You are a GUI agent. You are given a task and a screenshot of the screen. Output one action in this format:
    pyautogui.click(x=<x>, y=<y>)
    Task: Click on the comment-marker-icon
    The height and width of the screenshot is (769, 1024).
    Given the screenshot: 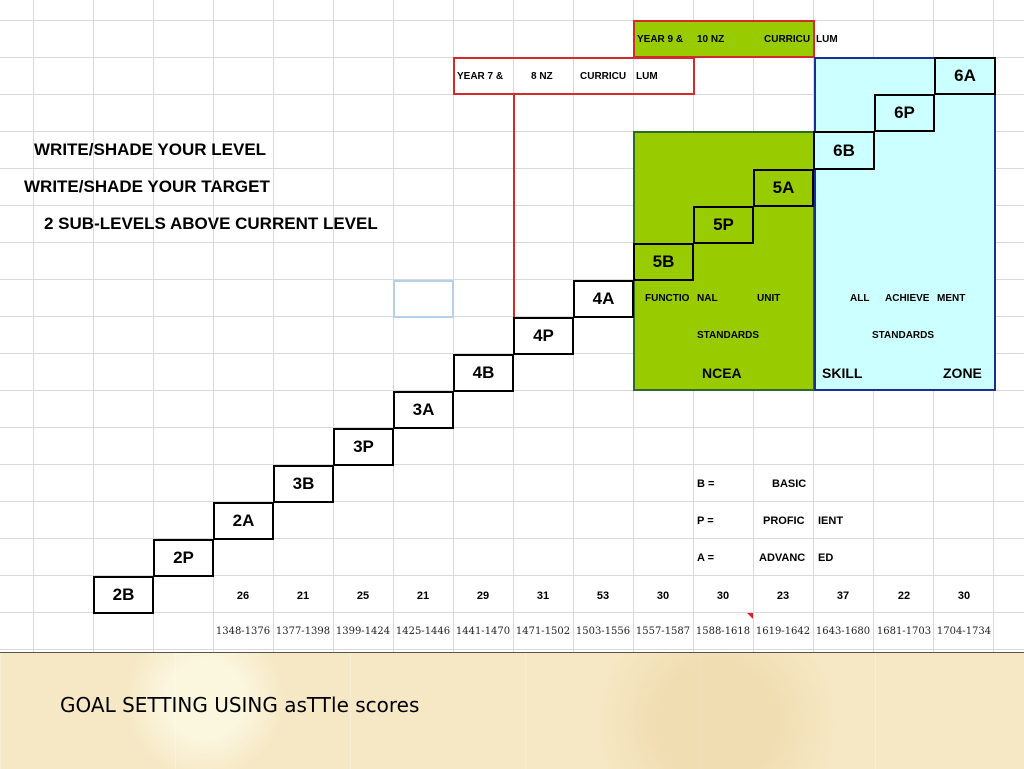 What is the action you would take?
    pyautogui.click(x=750, y=616)
    